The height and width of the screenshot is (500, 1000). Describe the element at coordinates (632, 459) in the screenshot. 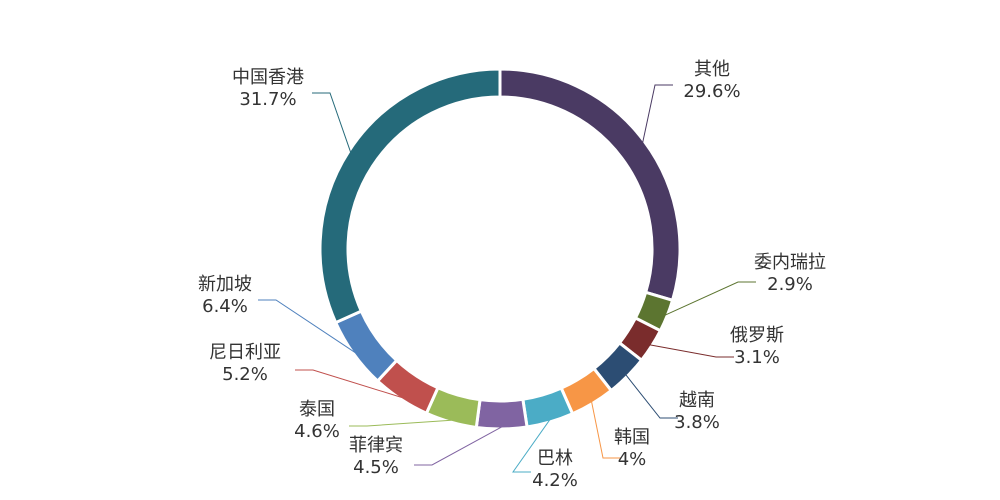

I see `slice-value-label-4: 4%` at that location.